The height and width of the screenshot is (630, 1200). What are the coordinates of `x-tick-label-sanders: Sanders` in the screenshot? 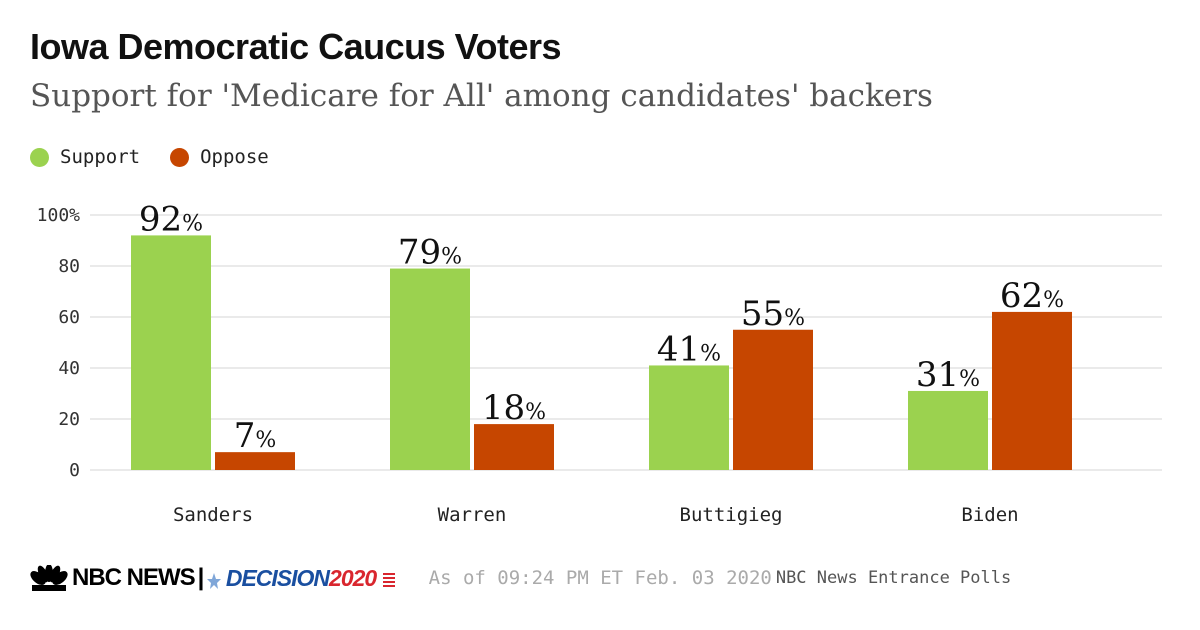 It's located at (213, 515).